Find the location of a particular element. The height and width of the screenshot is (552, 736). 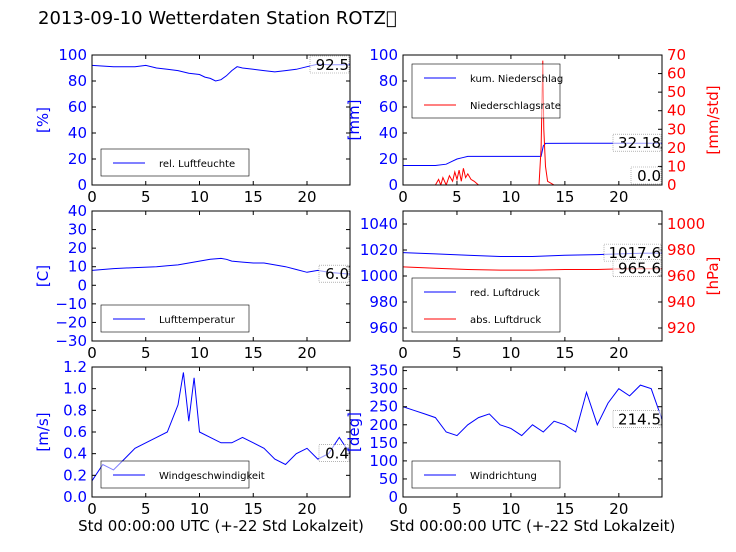

y-tick-label: 200 is located at coordinates (383, 425).